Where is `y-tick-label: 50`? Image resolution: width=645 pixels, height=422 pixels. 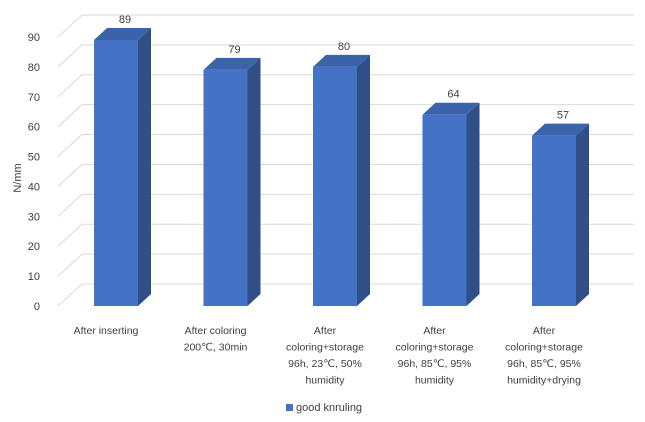
y-tick-label: 50 is located at coordinates (34, 158).